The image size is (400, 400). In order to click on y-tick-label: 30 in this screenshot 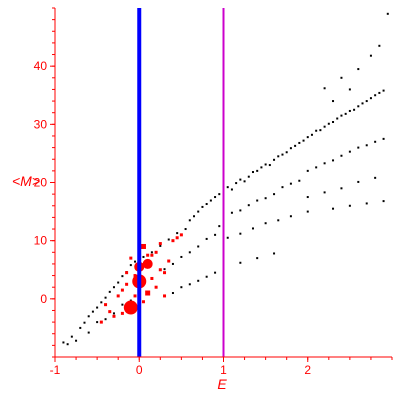, I will do `click(41, 124)`.